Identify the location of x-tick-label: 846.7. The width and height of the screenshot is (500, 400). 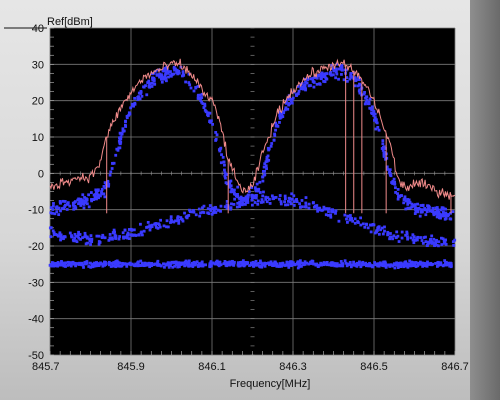
(455, 367).